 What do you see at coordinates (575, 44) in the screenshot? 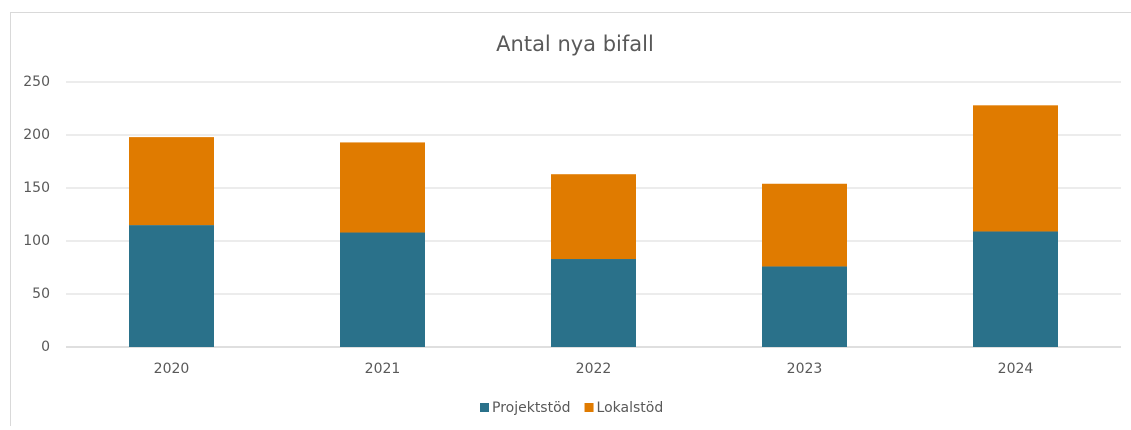
I see `chart-title: Antal nya bifall` at bounding box center [575, 44].